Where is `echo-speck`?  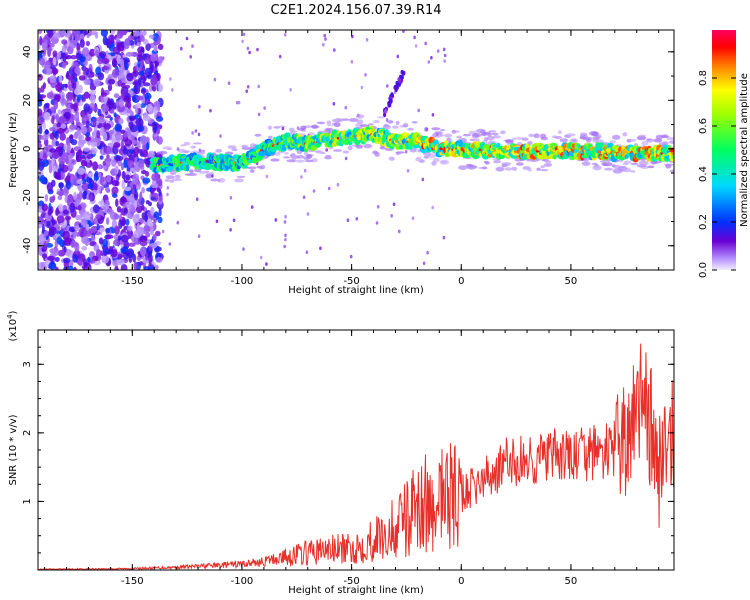
echo-speck is located at coordinates (390, 105).